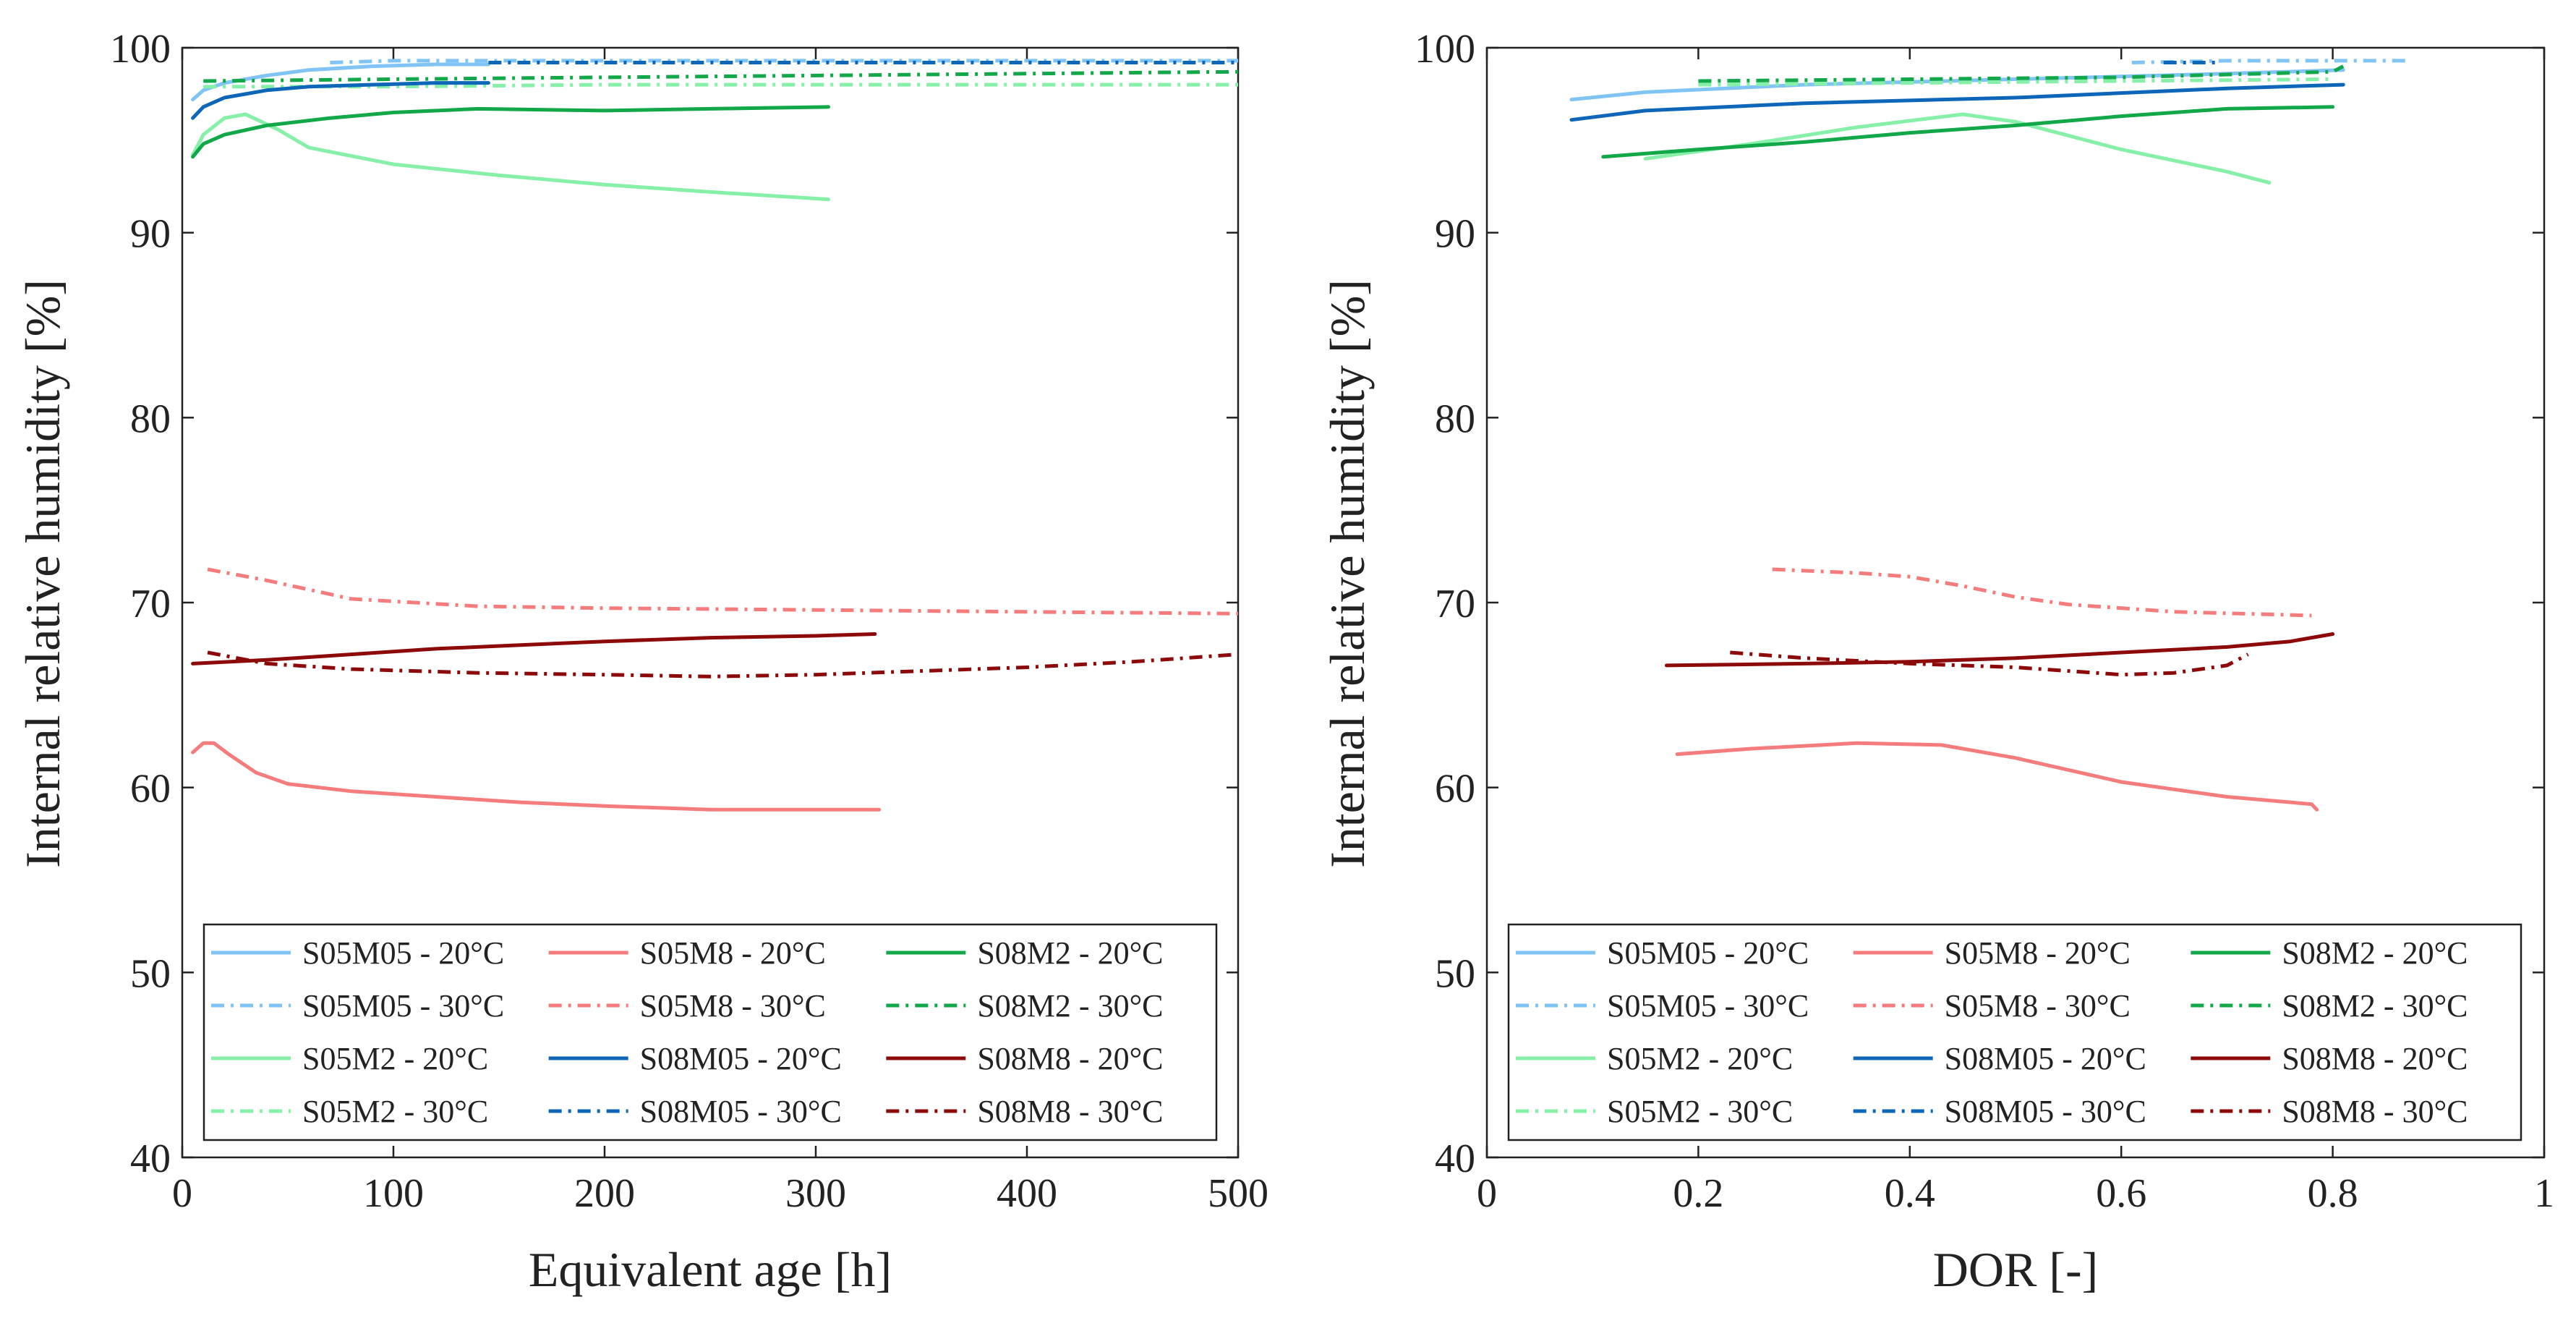  I want to click on right-y-tick-label: 50, so click(1455, 973).